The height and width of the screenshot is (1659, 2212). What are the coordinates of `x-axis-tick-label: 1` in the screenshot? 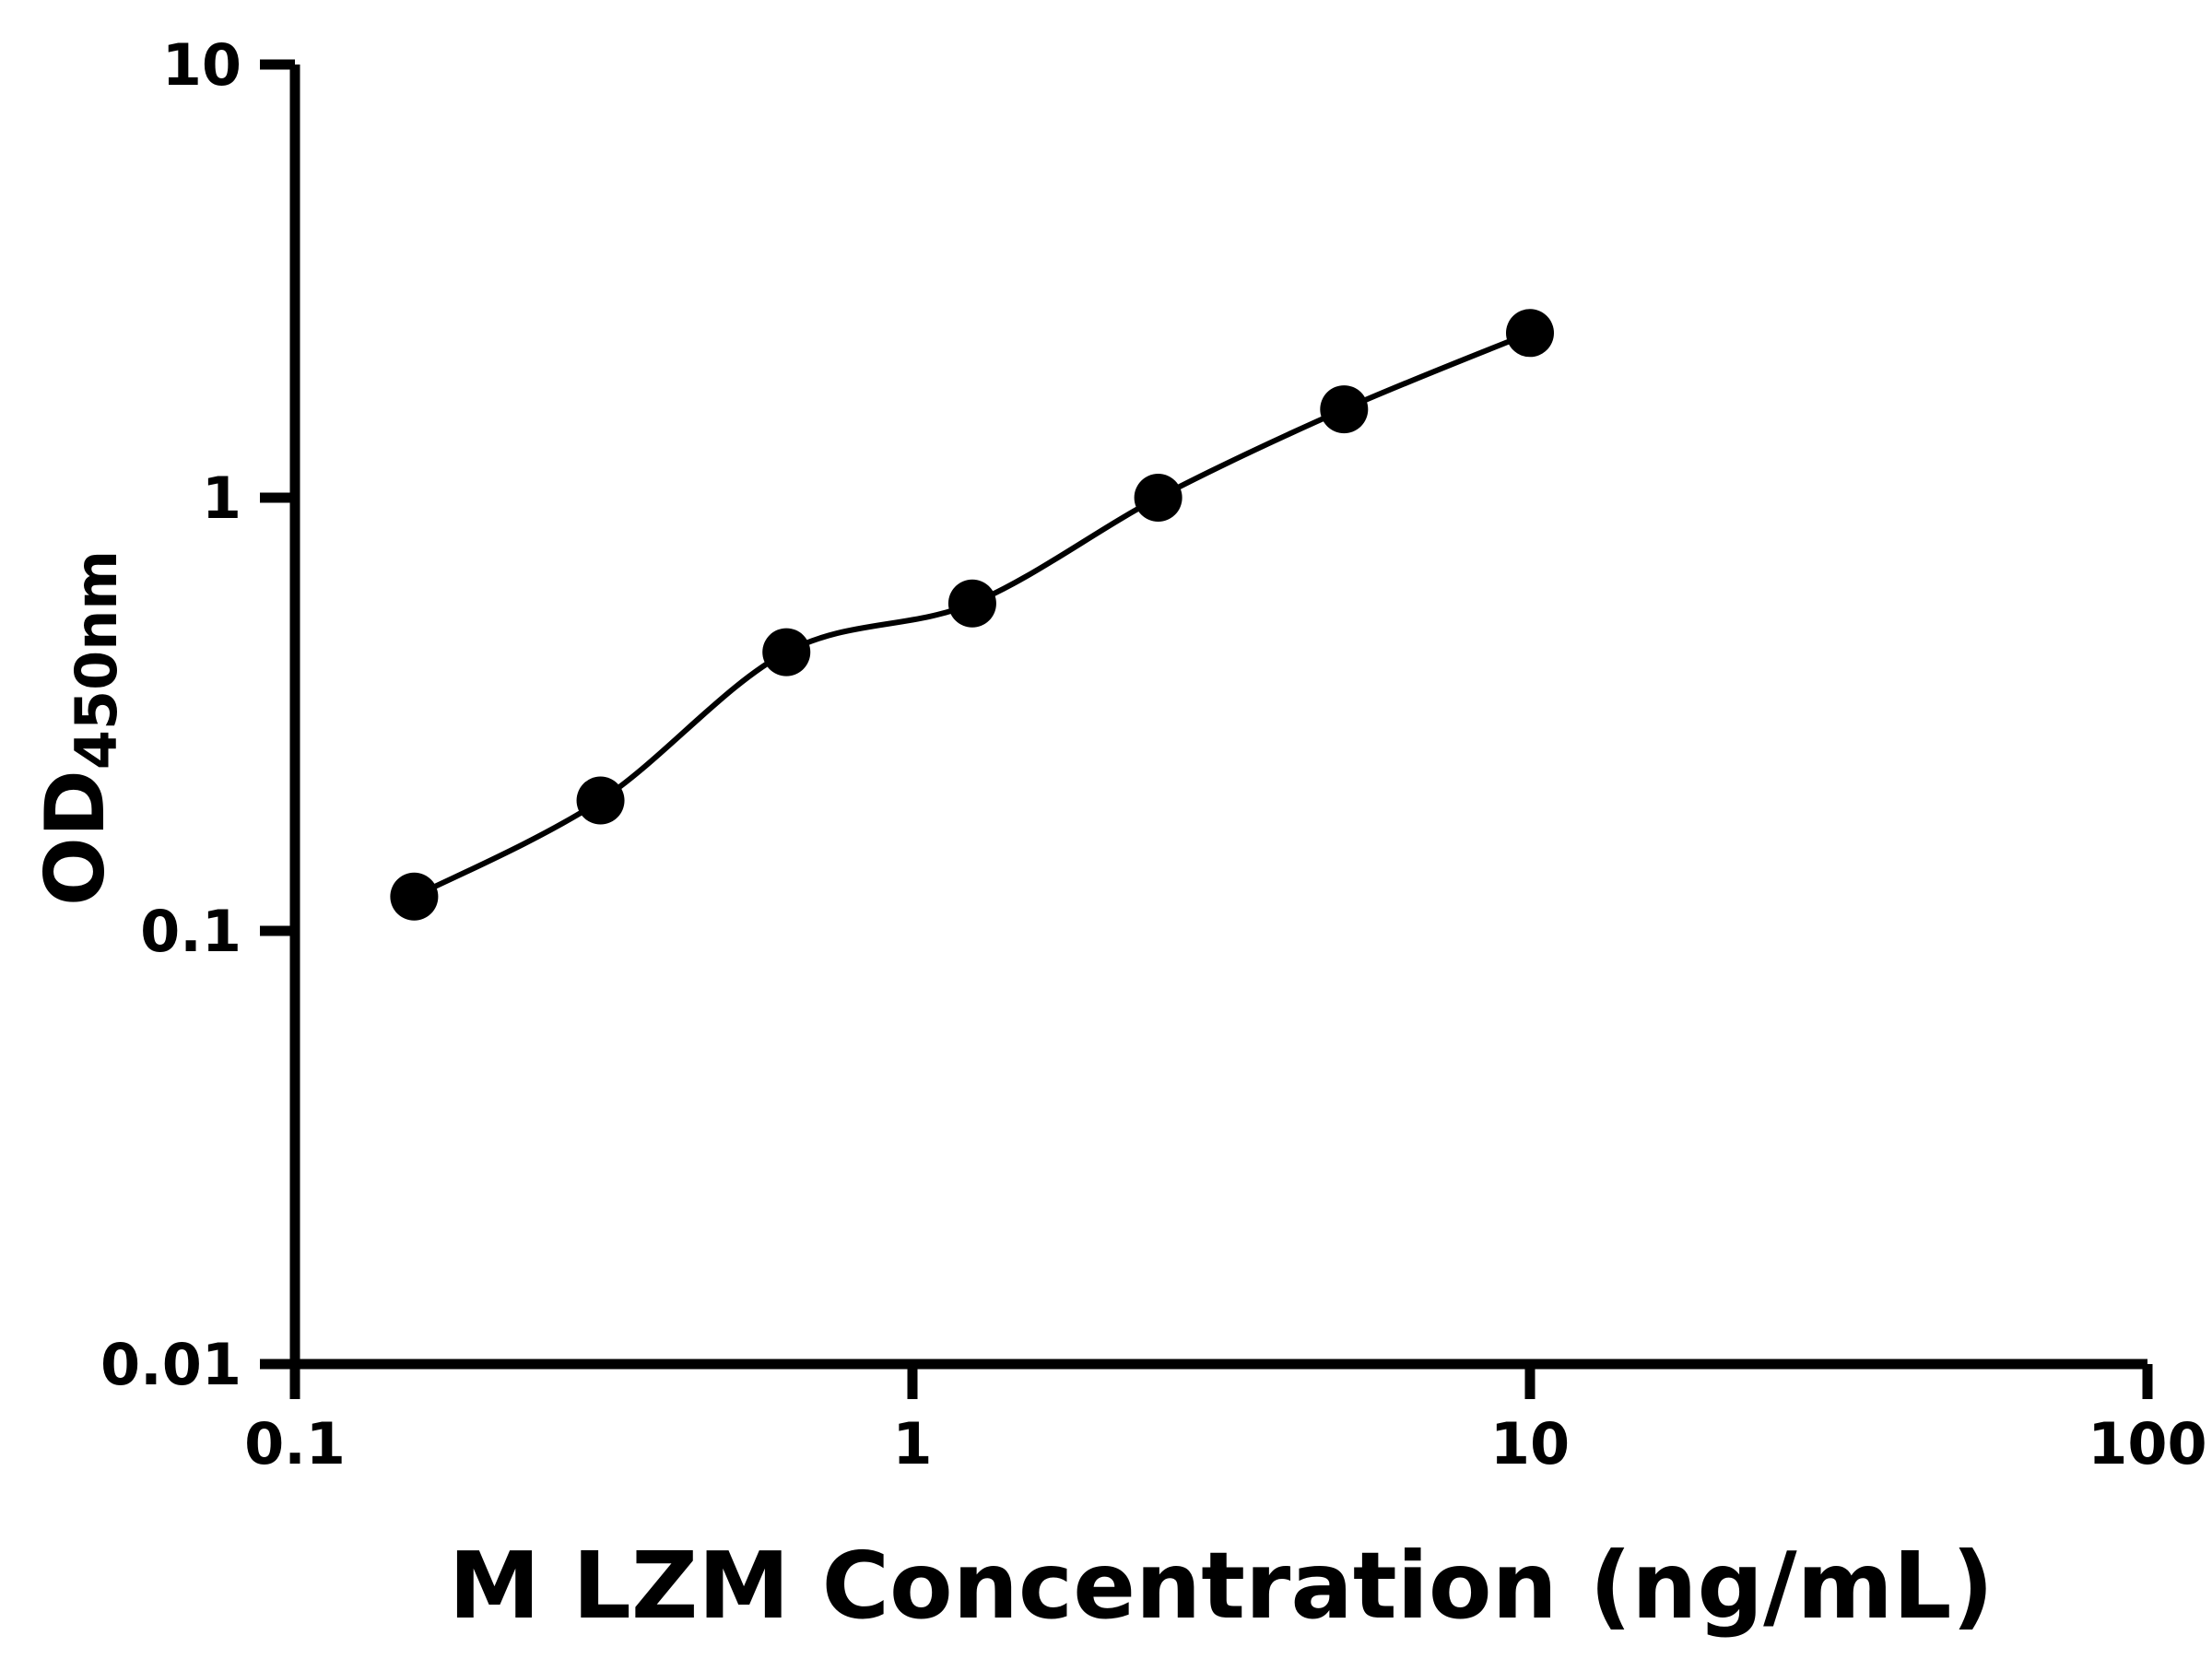 It's located at (912, 1443).